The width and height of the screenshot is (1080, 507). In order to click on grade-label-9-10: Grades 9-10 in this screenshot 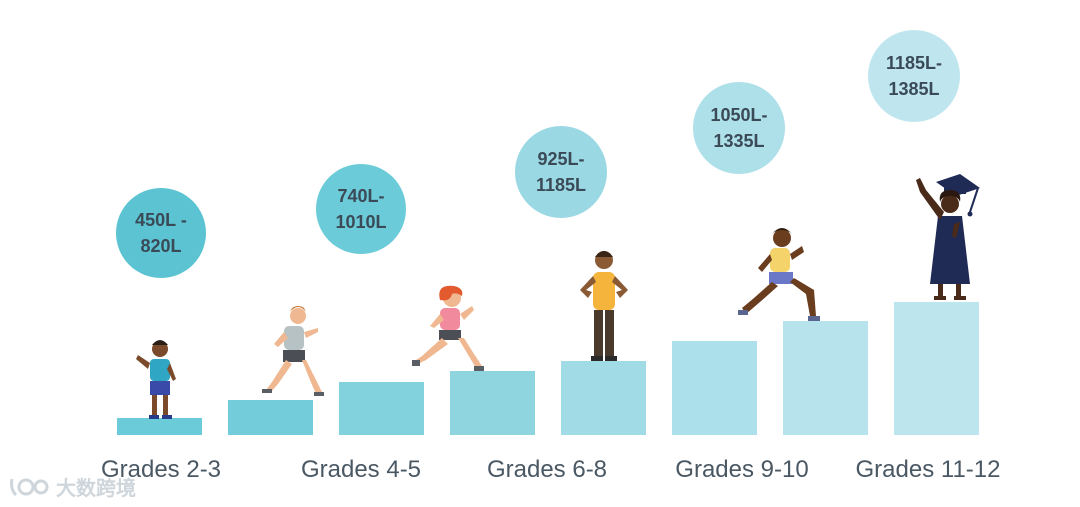, I will do `click(742, 469)`.